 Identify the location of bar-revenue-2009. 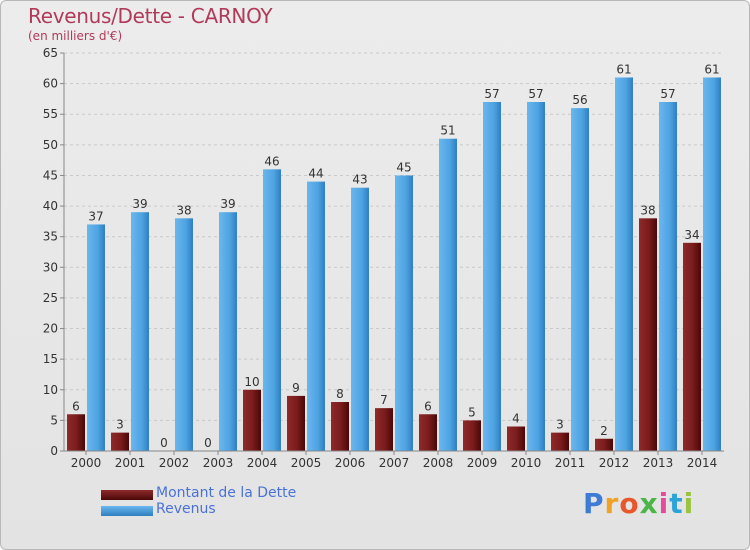
(492, 276).